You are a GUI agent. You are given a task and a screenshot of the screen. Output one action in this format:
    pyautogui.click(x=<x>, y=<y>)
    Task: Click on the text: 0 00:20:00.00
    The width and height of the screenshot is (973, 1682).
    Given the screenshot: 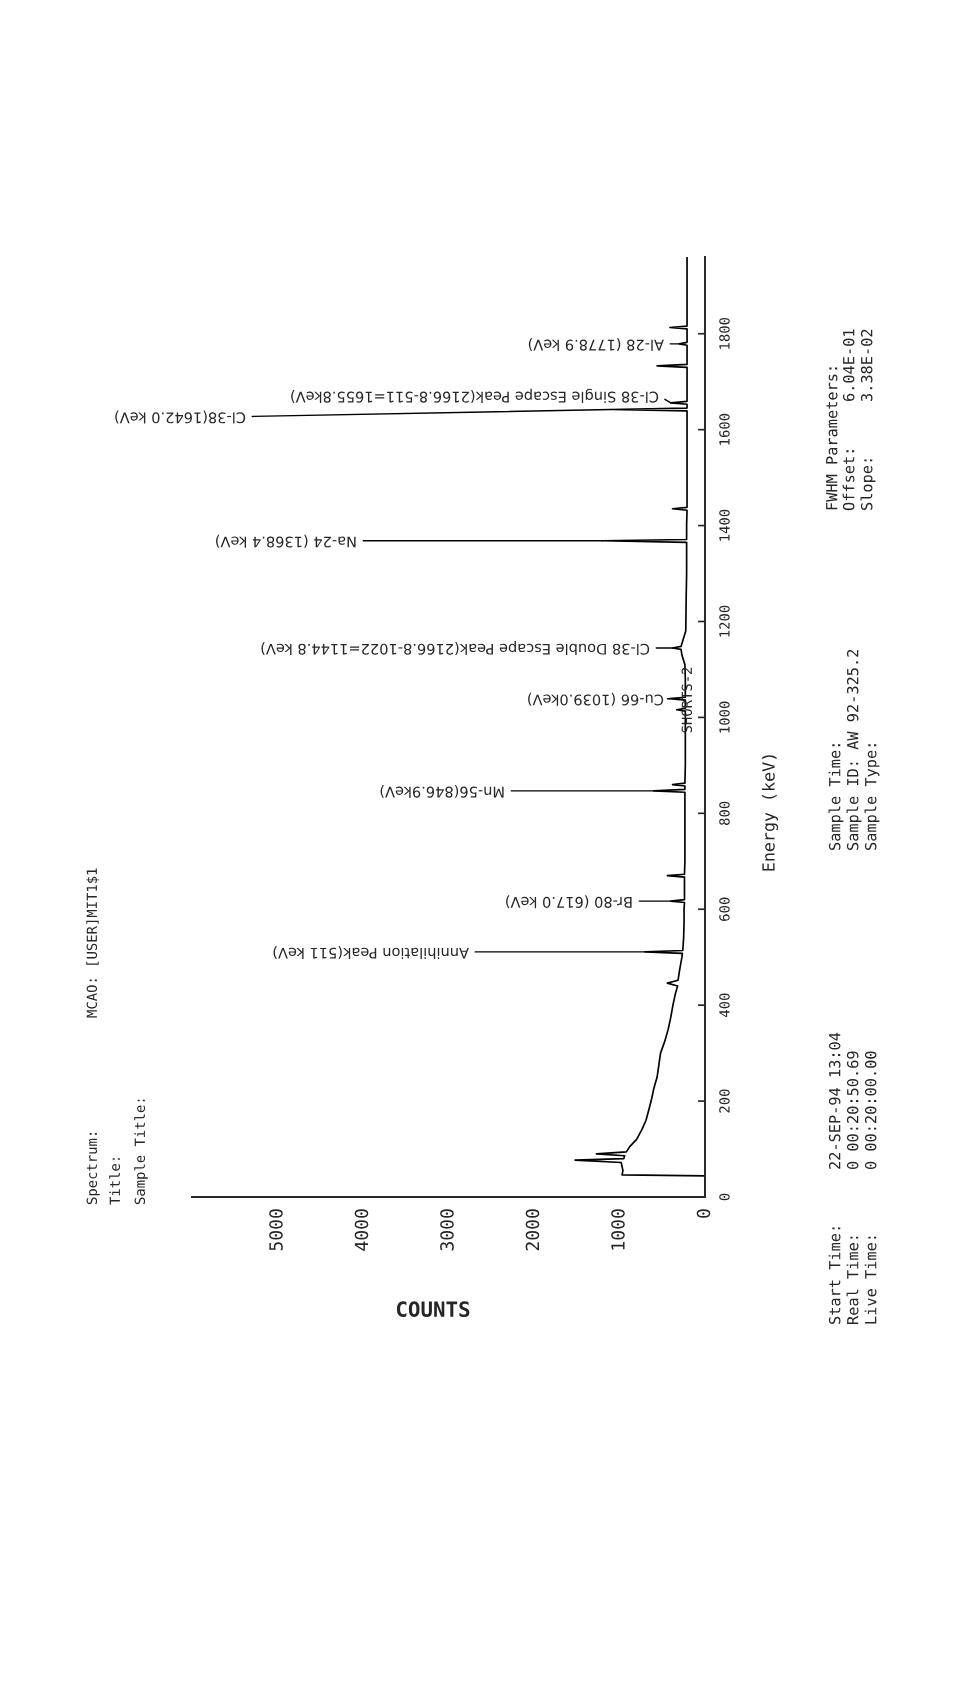 What is the action you would take?
    pyautogui.click(x=870, y=1110)
    